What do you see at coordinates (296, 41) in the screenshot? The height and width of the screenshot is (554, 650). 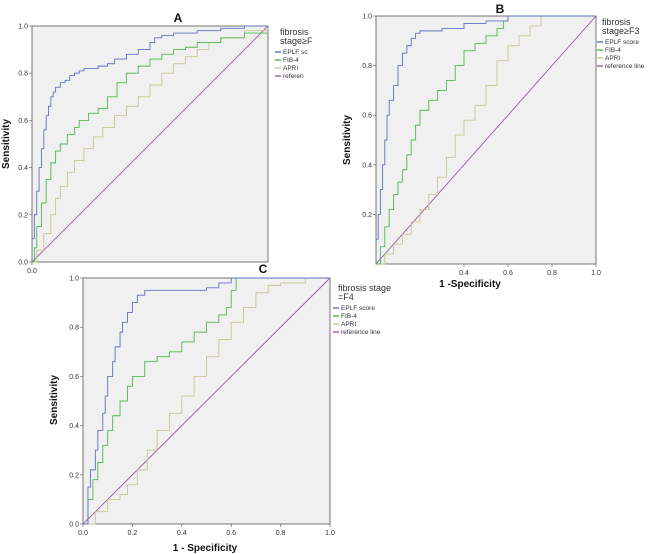 I see `legend-title: stage≥F` at bounding box center [296, 41].